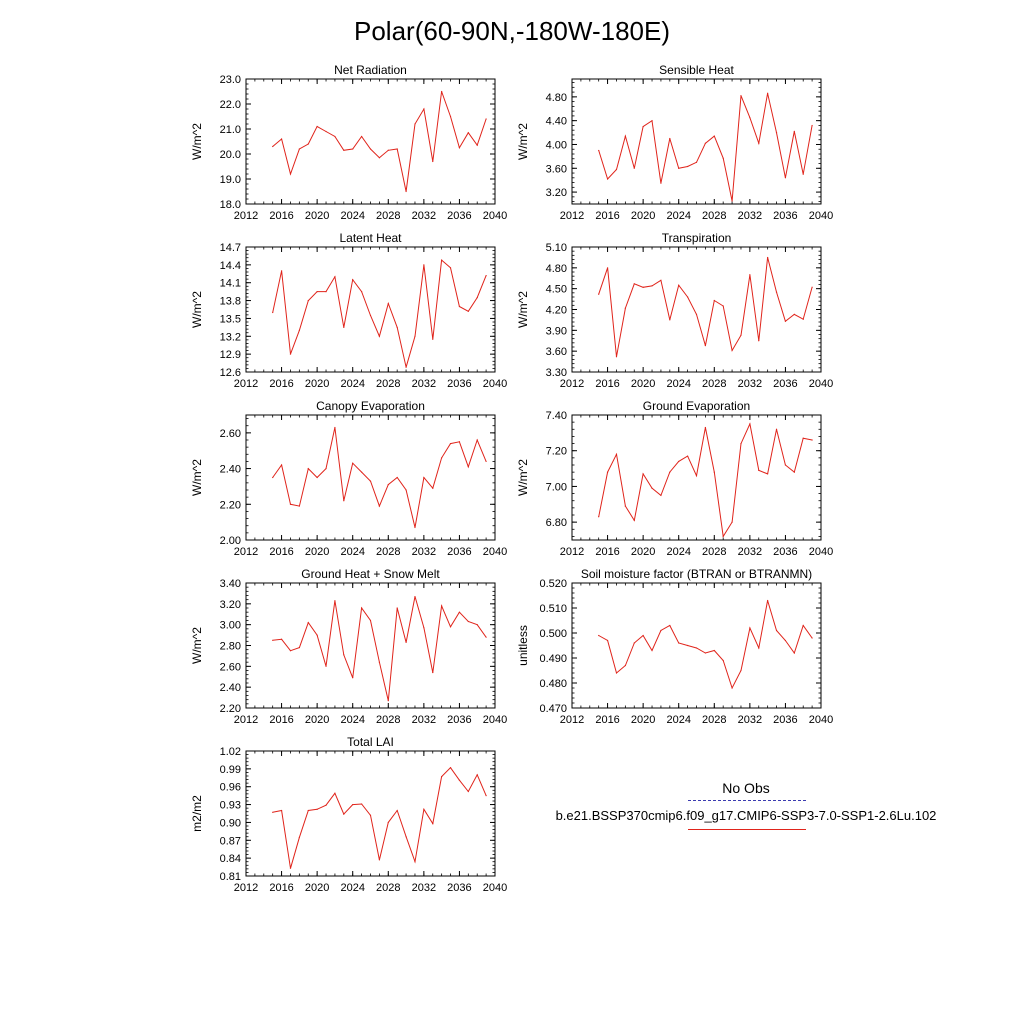 The image size is (1024, 1024). What do you see at coordinates (556, 487) in the screenshot?
I see `y-tick-label: 7.00` at bounding box center [556, 487].